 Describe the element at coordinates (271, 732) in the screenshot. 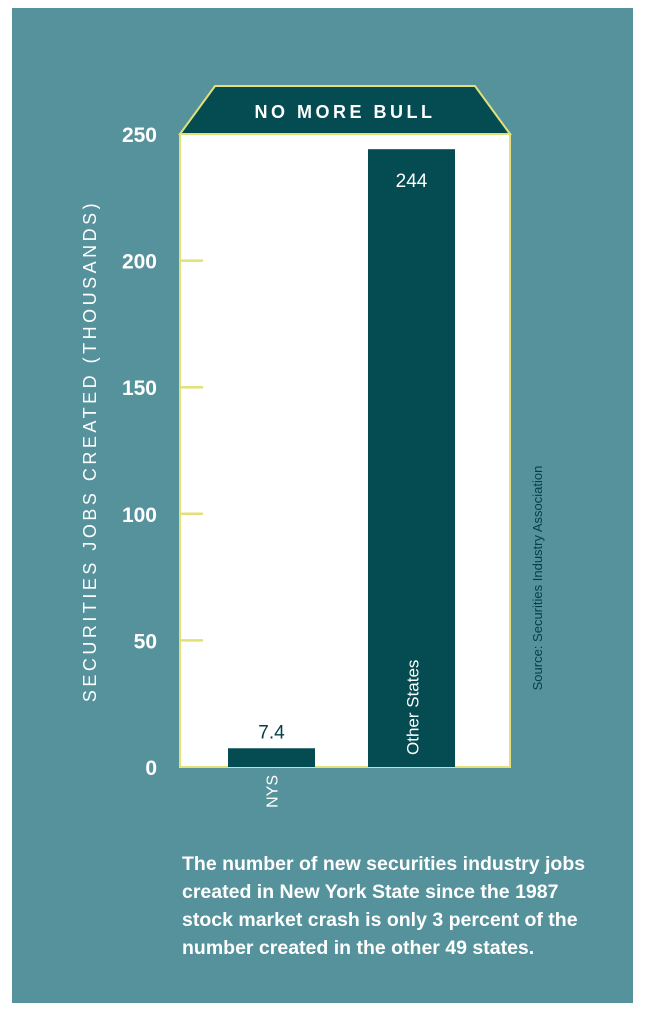

I see `data-label: 7.4` at that location.